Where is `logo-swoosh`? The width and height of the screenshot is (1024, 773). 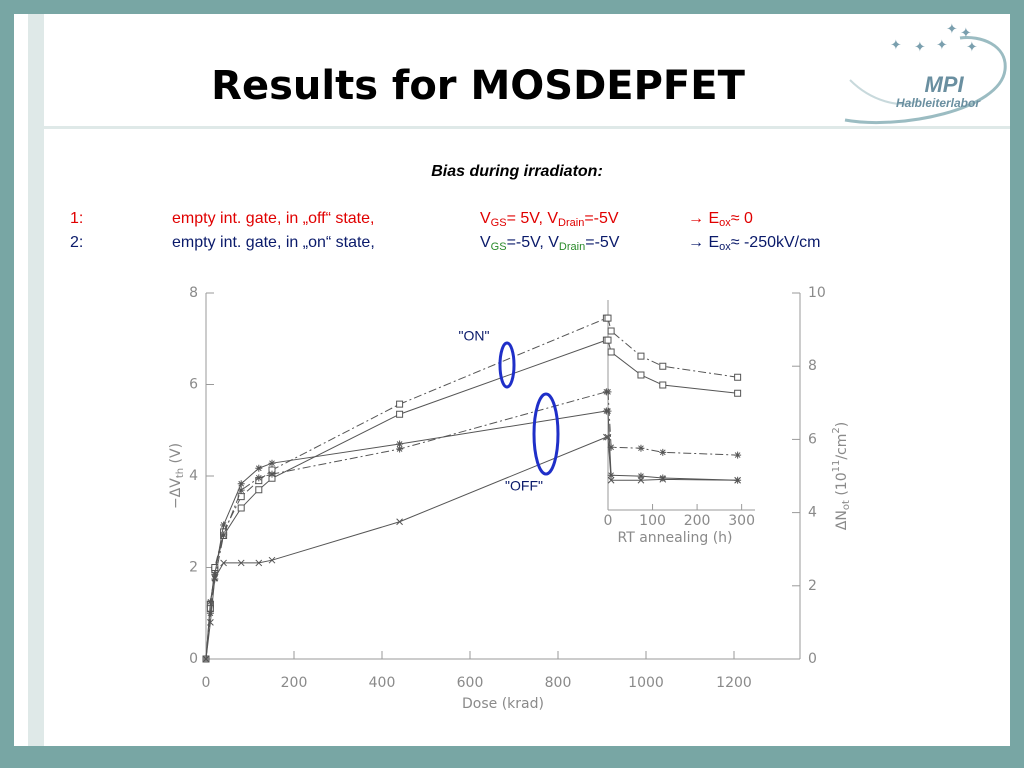 logo-swoosh is located at coordinates (925, 79).